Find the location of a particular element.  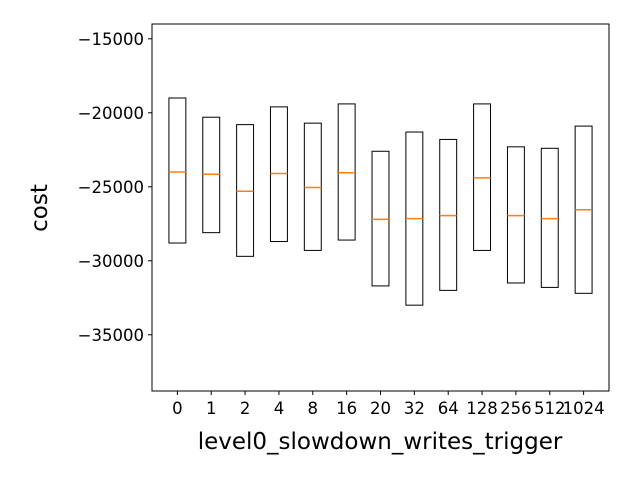

x-tick-label: 64 is located at coordinates (448, 408).